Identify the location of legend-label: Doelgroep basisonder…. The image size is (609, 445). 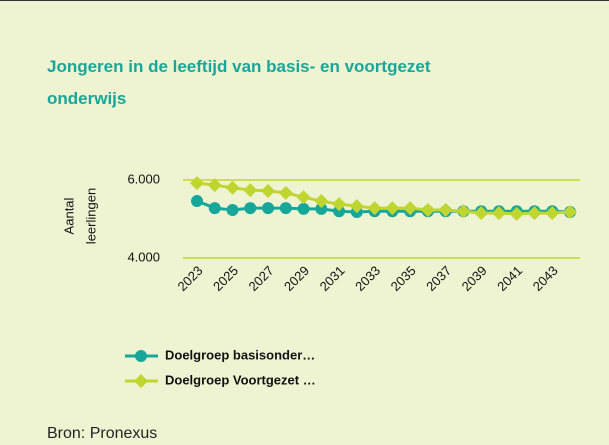
(240, 354).